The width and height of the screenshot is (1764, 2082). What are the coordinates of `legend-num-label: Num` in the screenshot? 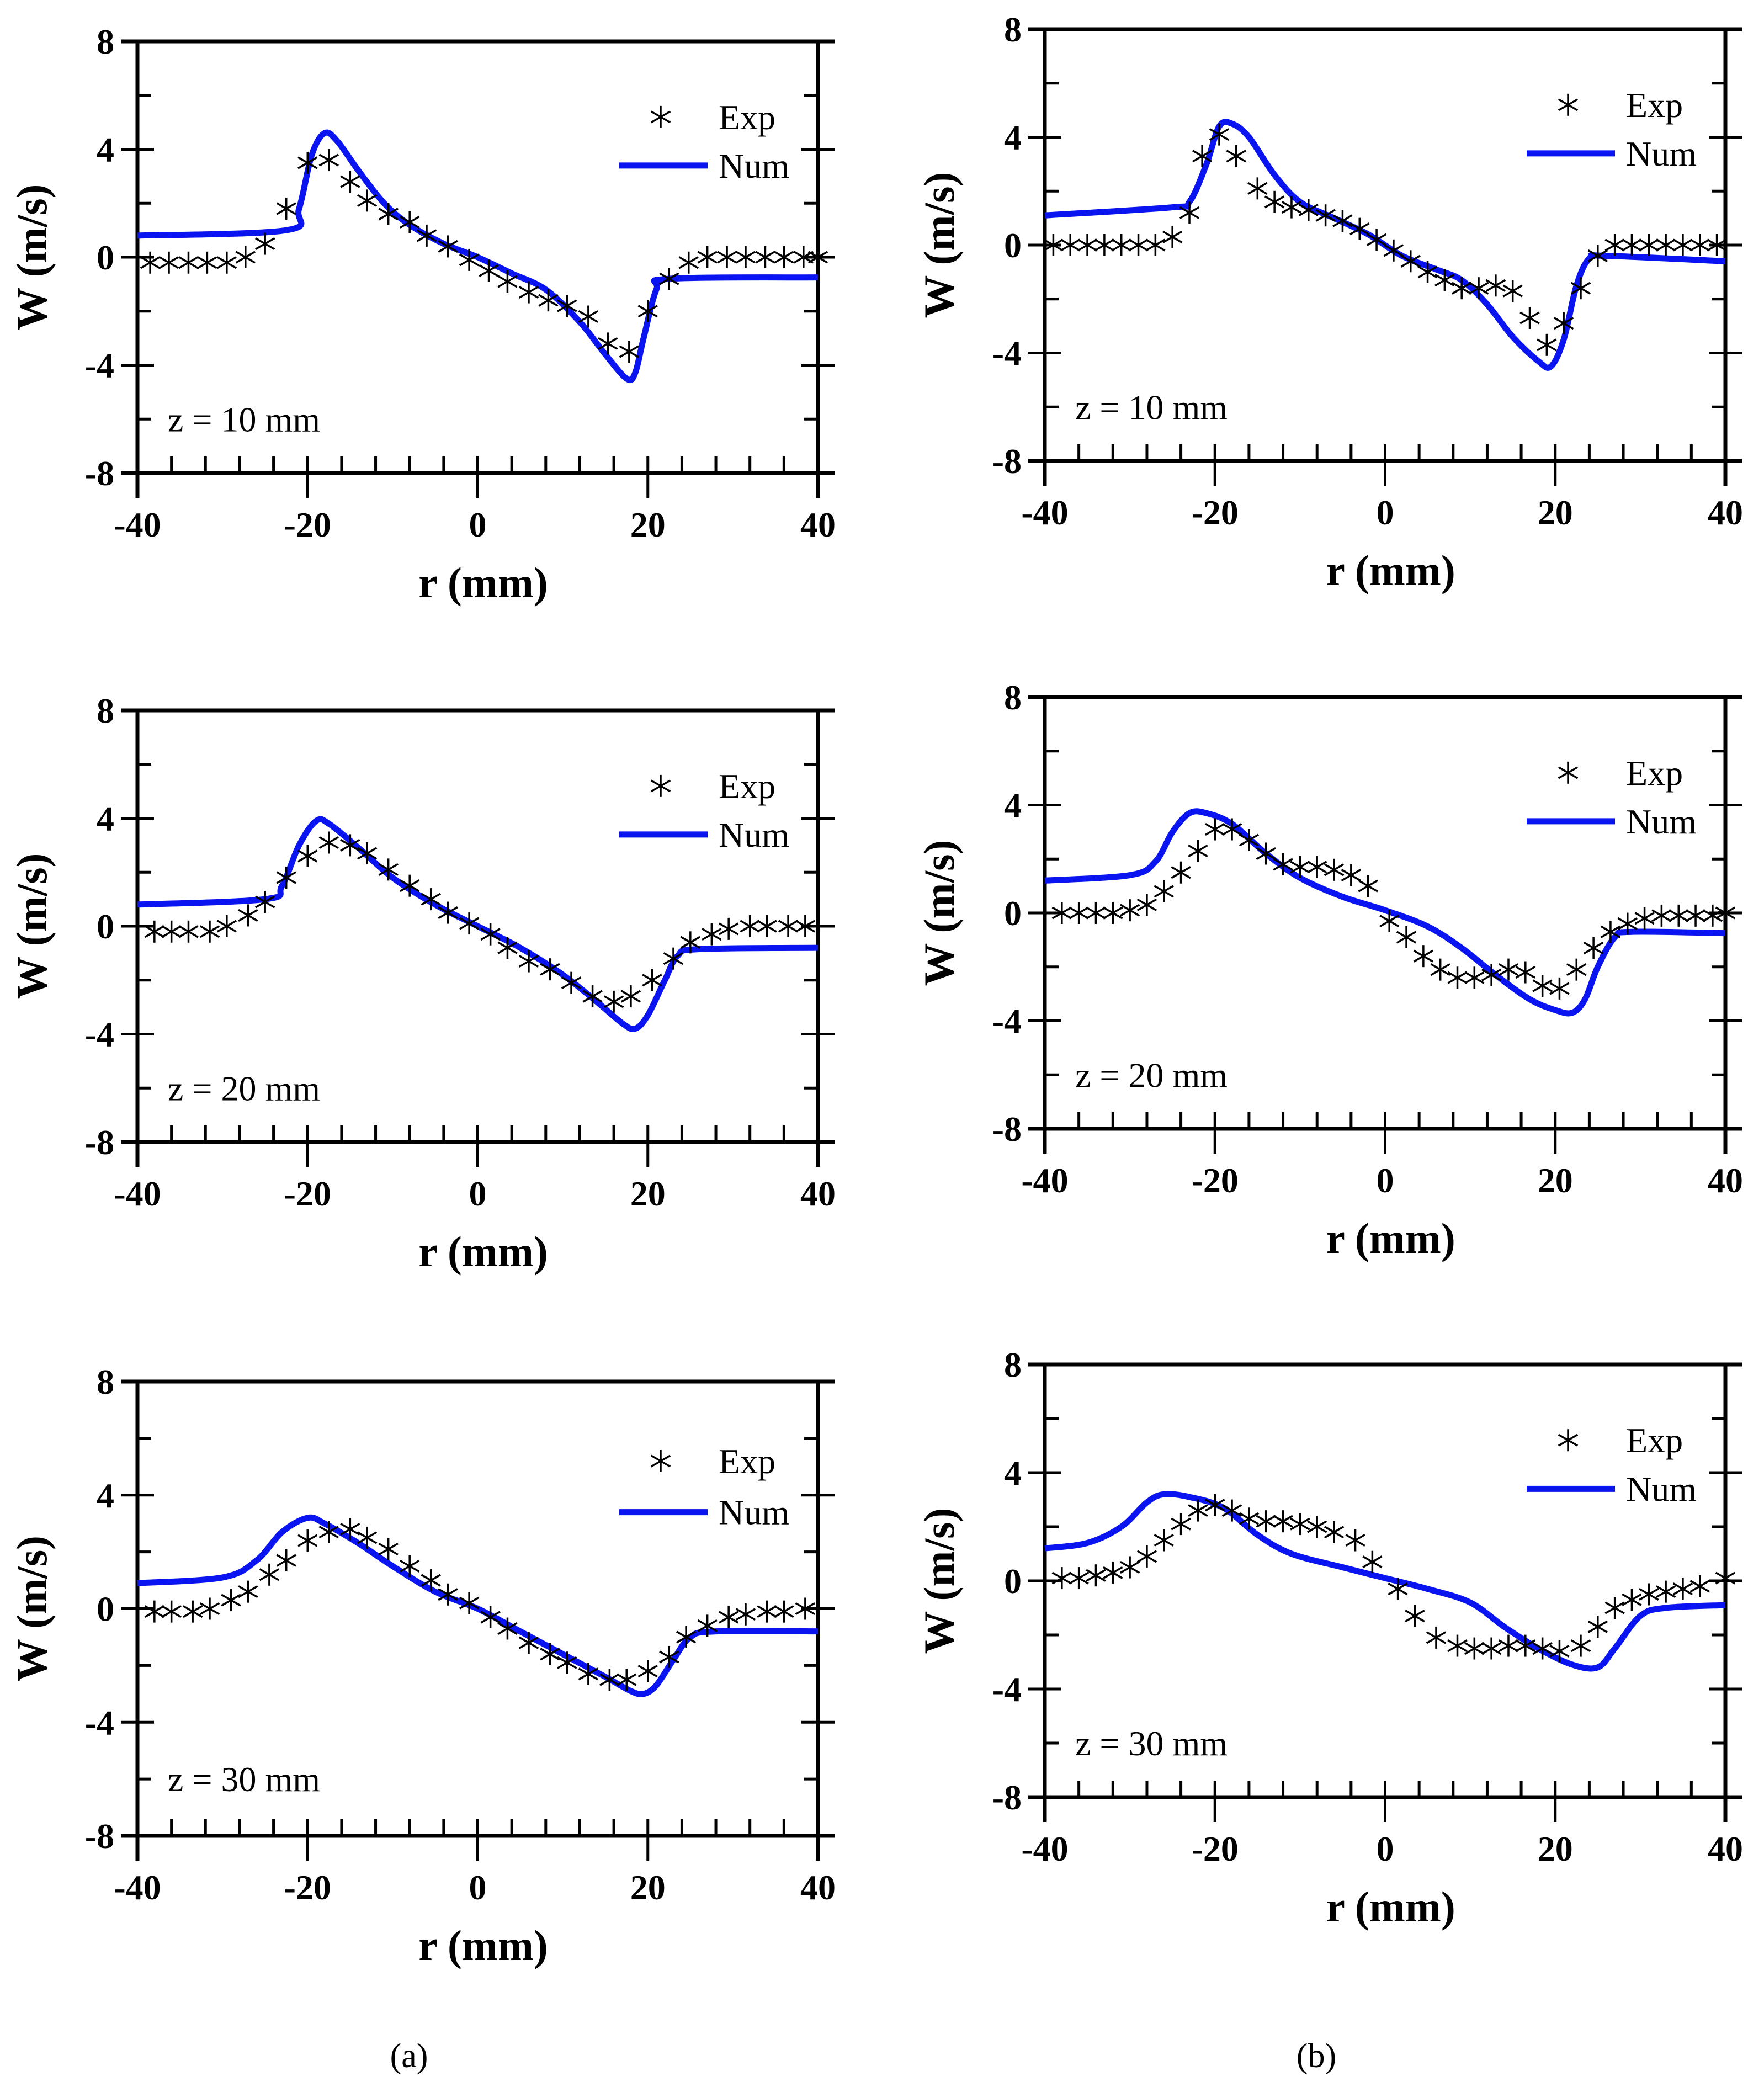 It's located at (1661, 1489).